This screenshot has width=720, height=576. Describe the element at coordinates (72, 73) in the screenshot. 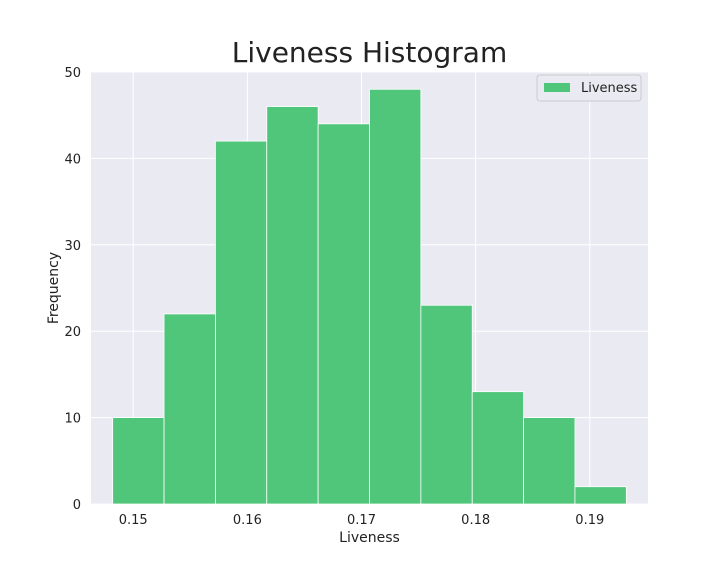

I see `y-tick-label: 50` at that location.